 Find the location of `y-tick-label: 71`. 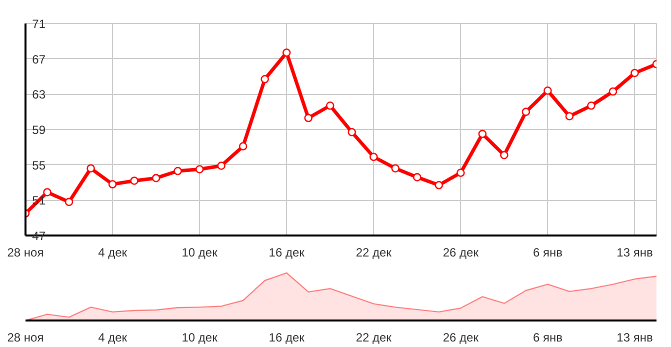

y-tick-label: 71 is located at coordinates (39, 24).